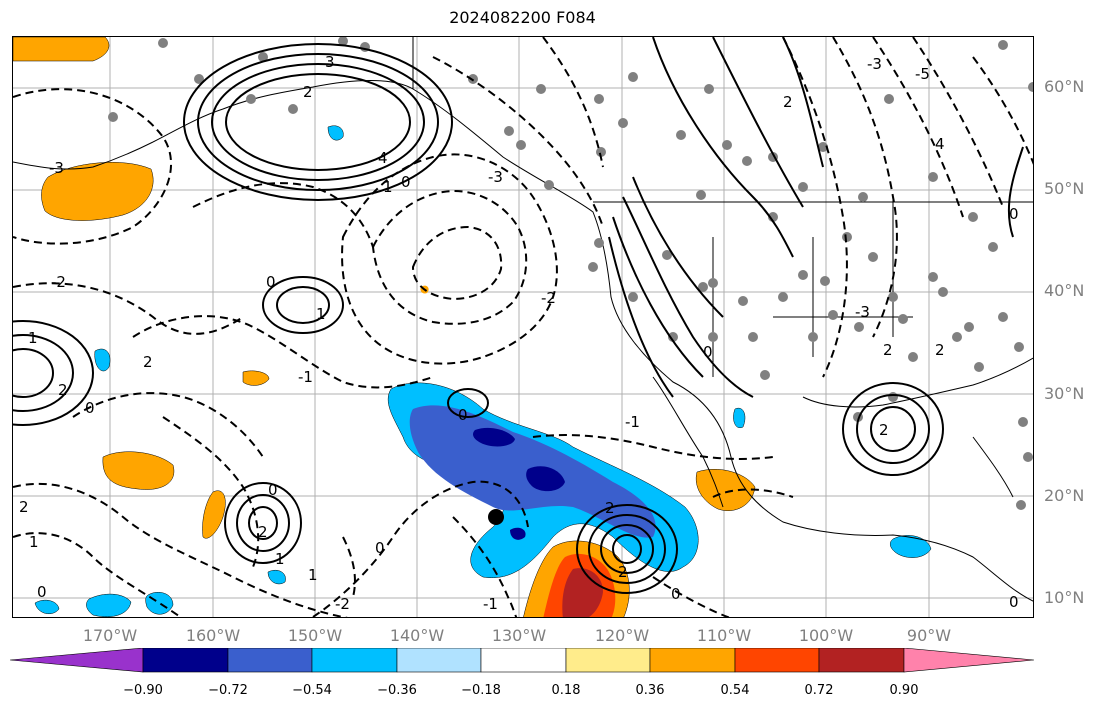  I want to click on lon-label-130w: 130°W, so click(519, 635).